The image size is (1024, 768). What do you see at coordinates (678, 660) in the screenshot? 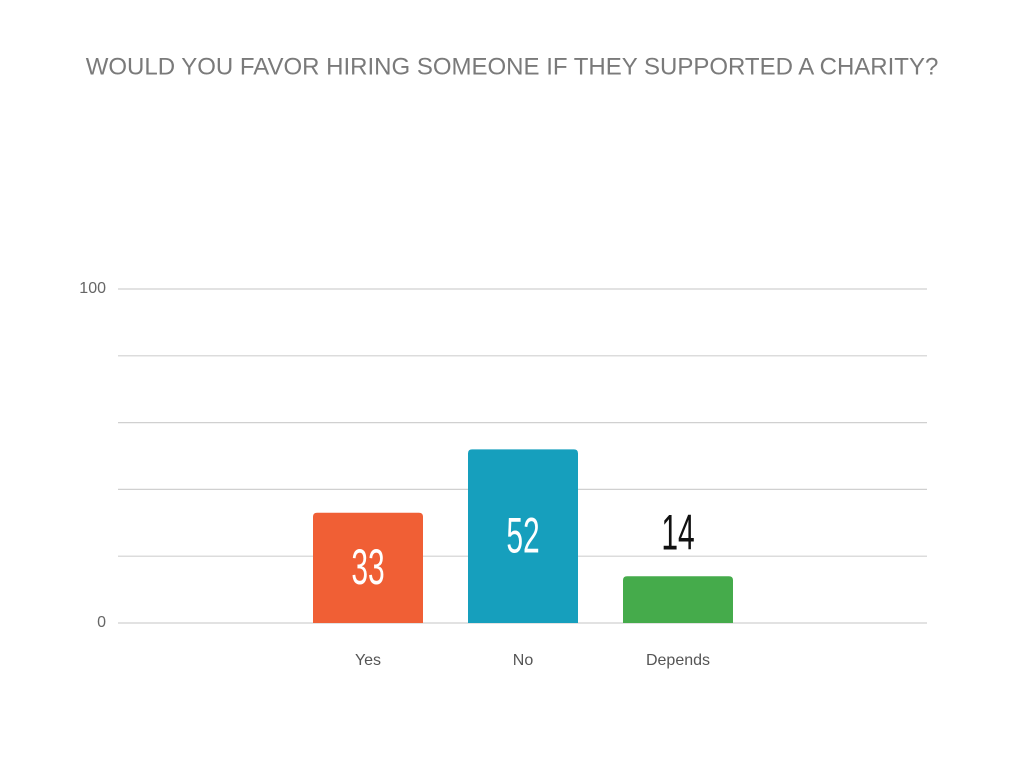
I see `x-tick-label: Depends` at bounding box center [678, 660].